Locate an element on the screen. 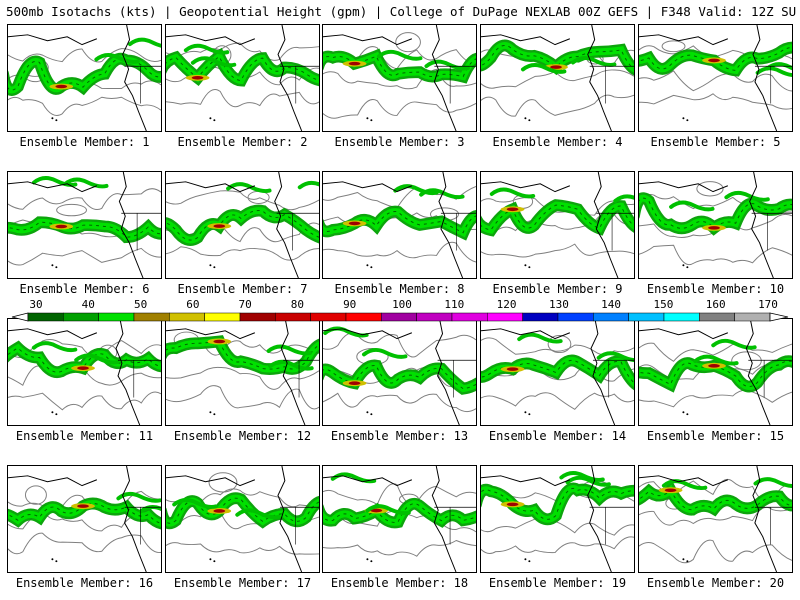 This screenshot has height=600, width=800. member-label: Ensemble Member: 20 is located at coordinates (715, 583).